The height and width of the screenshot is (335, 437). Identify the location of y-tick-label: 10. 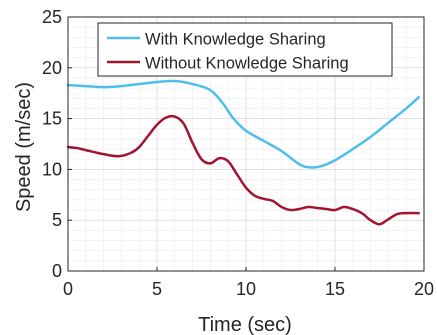
(52, 169).